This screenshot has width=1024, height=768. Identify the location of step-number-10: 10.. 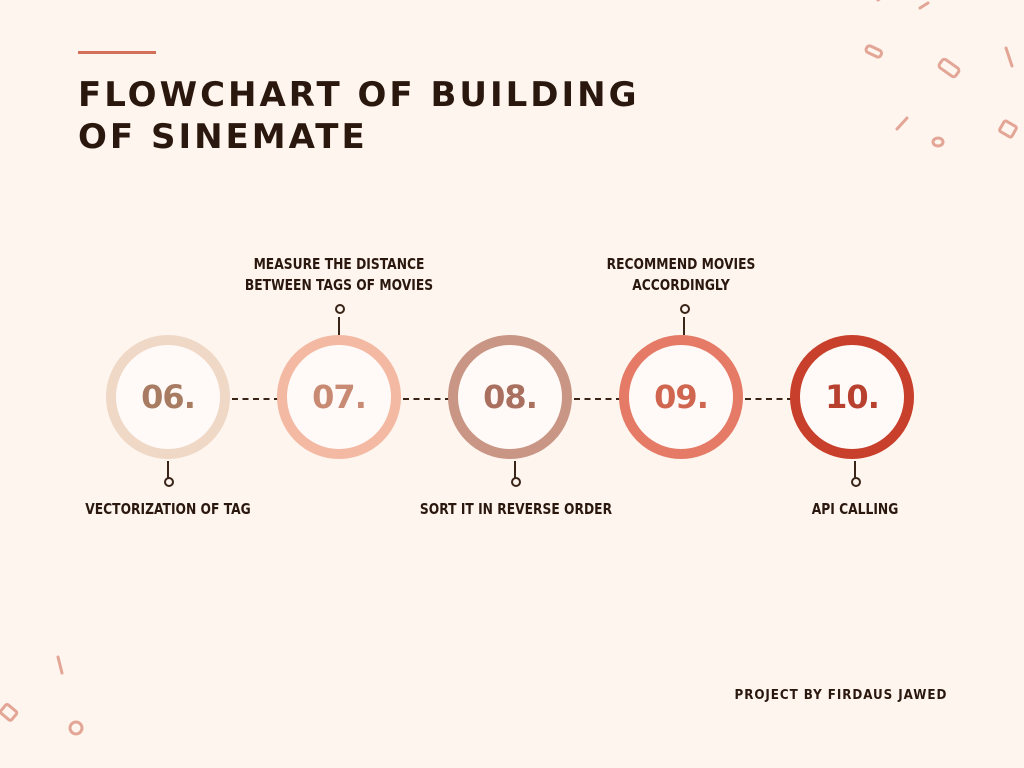
(852, 397).